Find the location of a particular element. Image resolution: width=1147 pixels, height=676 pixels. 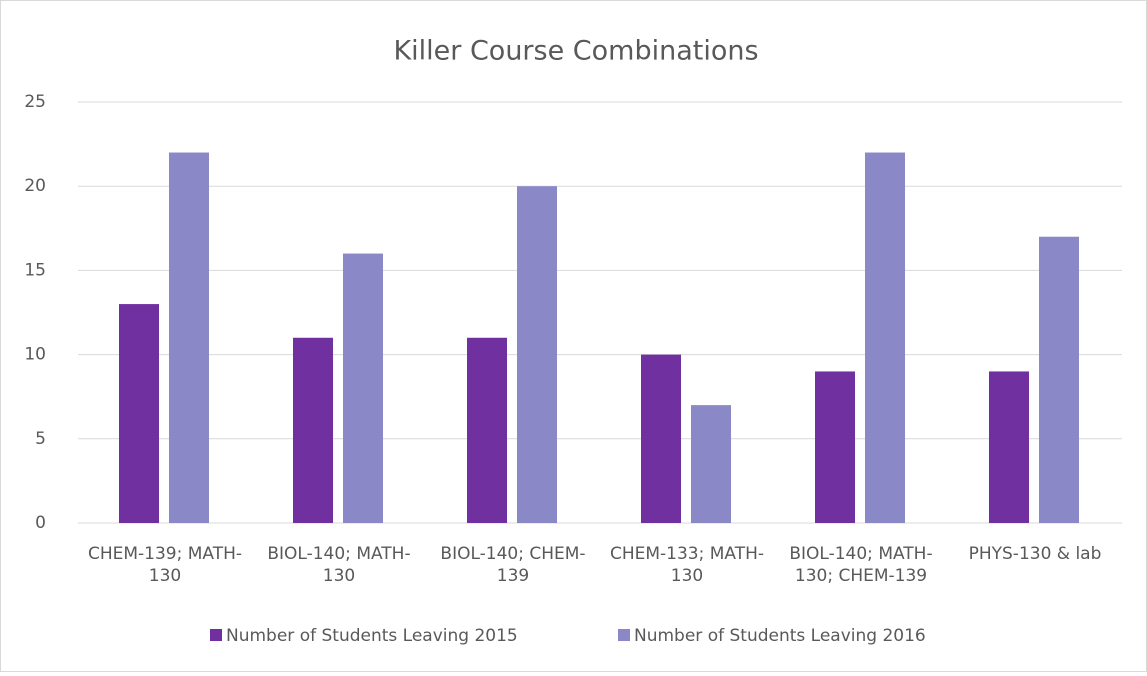

y-tick-label: 10 is located at coordinates (35, 355).